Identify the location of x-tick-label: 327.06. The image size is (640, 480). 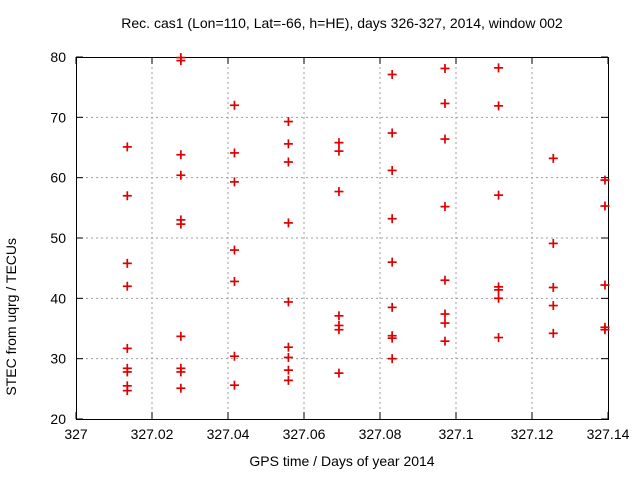
(304, 434).